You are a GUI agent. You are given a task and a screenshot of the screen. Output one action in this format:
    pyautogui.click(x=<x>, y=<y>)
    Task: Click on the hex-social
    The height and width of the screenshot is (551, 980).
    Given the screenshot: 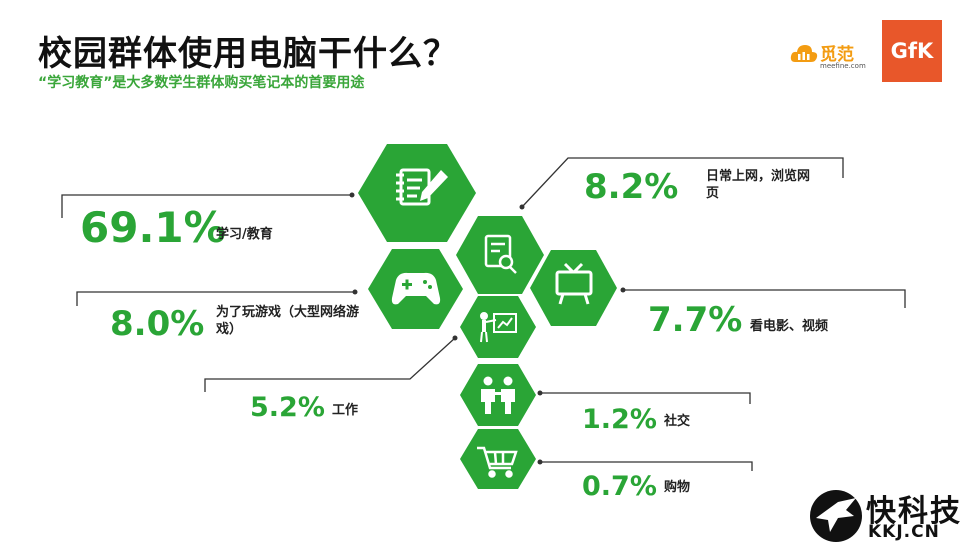 What is the action you would take?
    pyautogui.click(x=498, y=395)
    